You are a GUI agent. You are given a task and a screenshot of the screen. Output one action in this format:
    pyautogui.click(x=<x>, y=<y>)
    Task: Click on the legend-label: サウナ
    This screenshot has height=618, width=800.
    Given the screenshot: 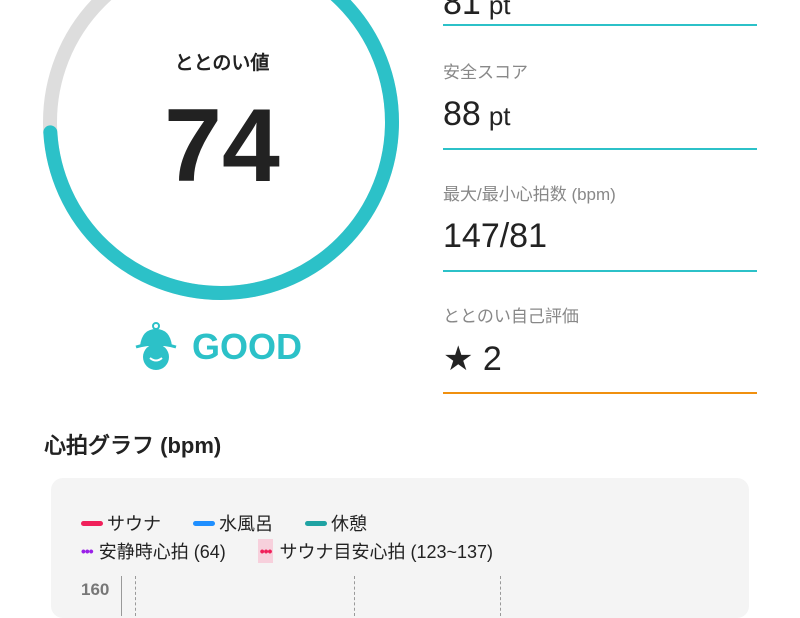 What is the action you would take?
    pyautogui.click(x=134, y=524)
    